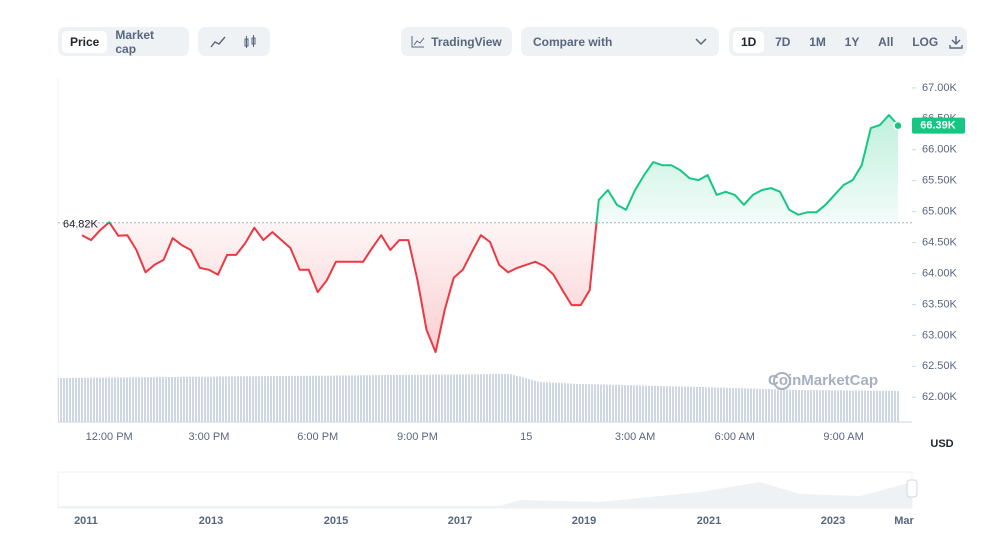 This screenshot has height=554, width=984. What do you see at coordinates (85, 41) in the screenshot?
I see `tab: Price` at bounding box center [85, 41].